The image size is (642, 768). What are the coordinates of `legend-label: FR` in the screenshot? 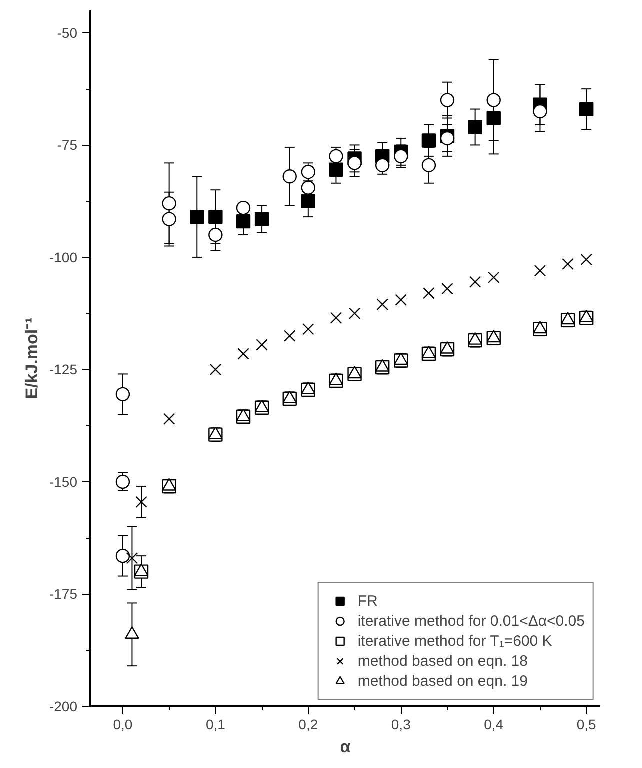 It's located at (368, 601).